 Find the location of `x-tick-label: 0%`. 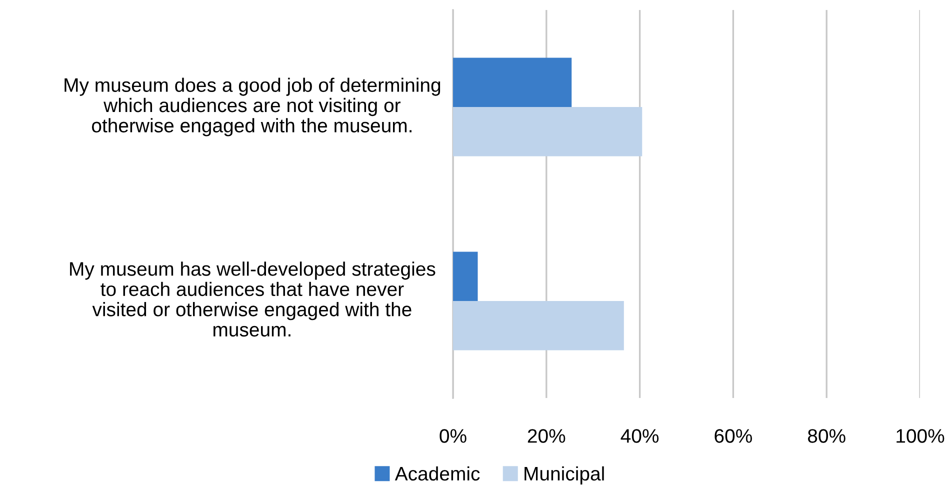

x-tick-label: 0% is located at coordinates (453, 436).